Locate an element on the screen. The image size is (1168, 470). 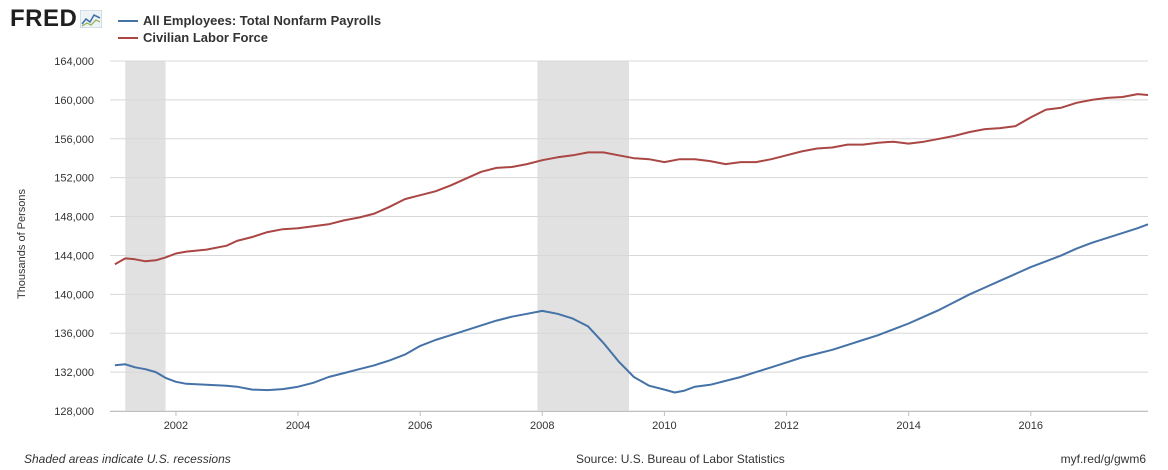
x-tick-label-2006: 2006 is located at coordinates (420, 426).